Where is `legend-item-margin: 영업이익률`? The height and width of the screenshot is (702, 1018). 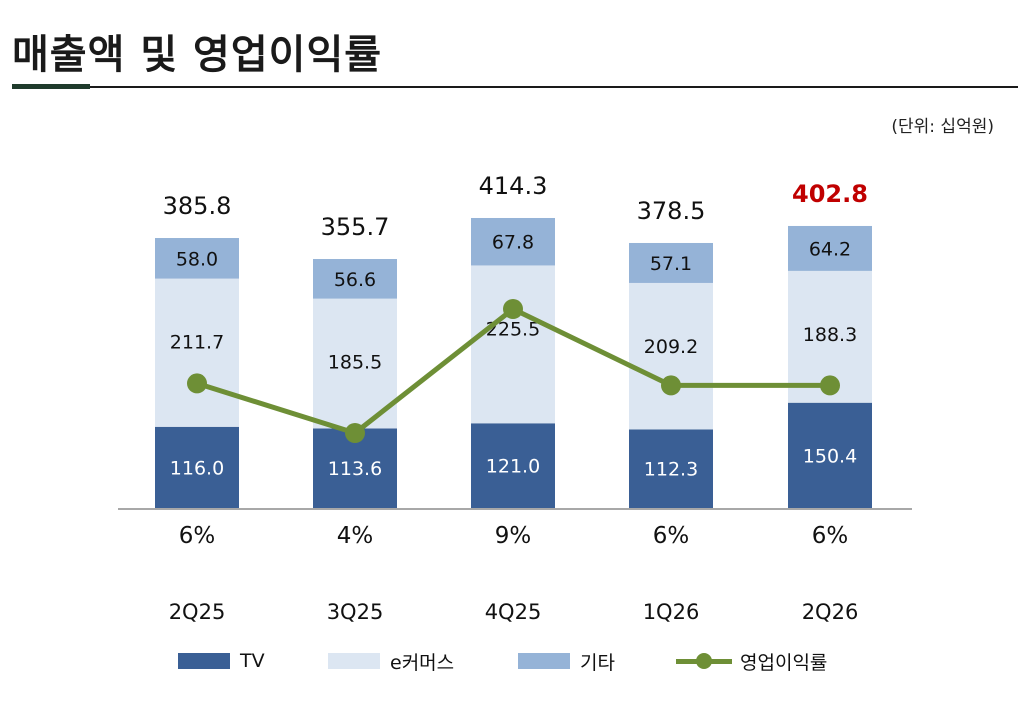
legend-item-margin: 영업이익률 is located at coordinates (751, 661).